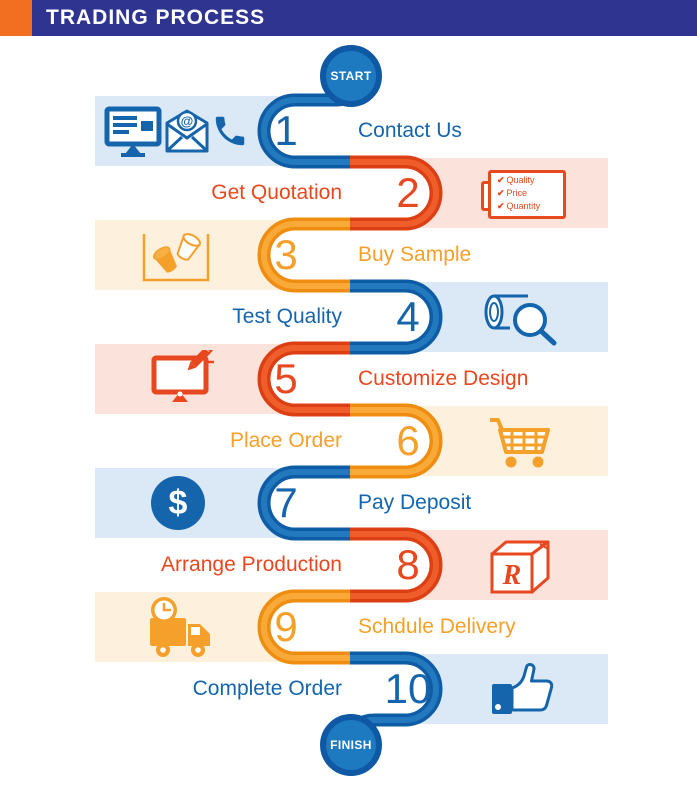 The width and height of the screenshot is (697, 787). What do you see at coordinates (408, 192) in the screenshot?
I see `step-number-2: 2` at bounding box center [408, 192].